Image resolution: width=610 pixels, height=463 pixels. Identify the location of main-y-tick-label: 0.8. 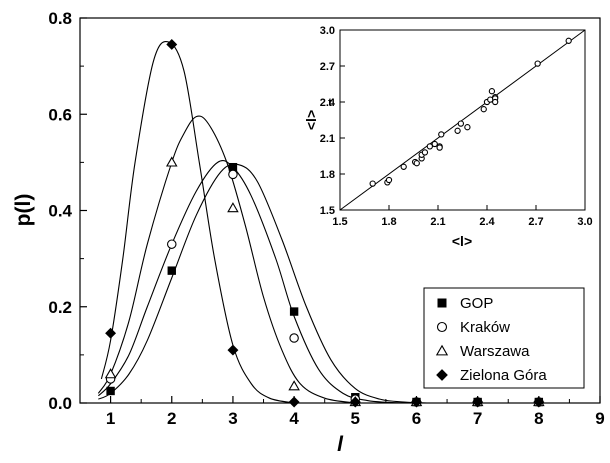
(60, 18).